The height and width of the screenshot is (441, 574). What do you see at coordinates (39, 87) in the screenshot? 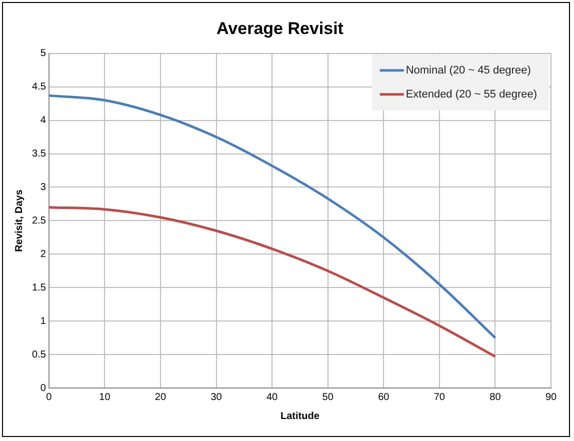
I see `y-tick-label: 4.5` at bounding box center [39, 87].